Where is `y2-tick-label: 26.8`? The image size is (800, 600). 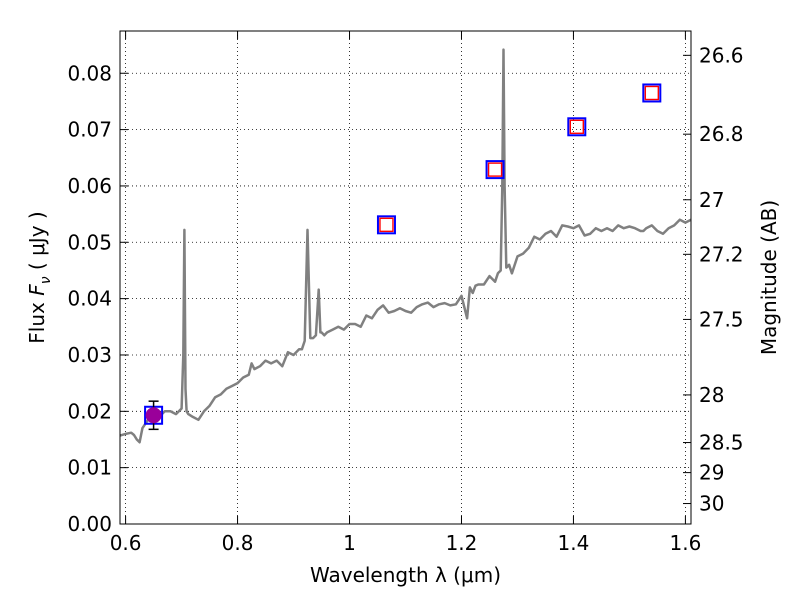
y2-tick-label: 26.8 is located at coordinates (721, 134).